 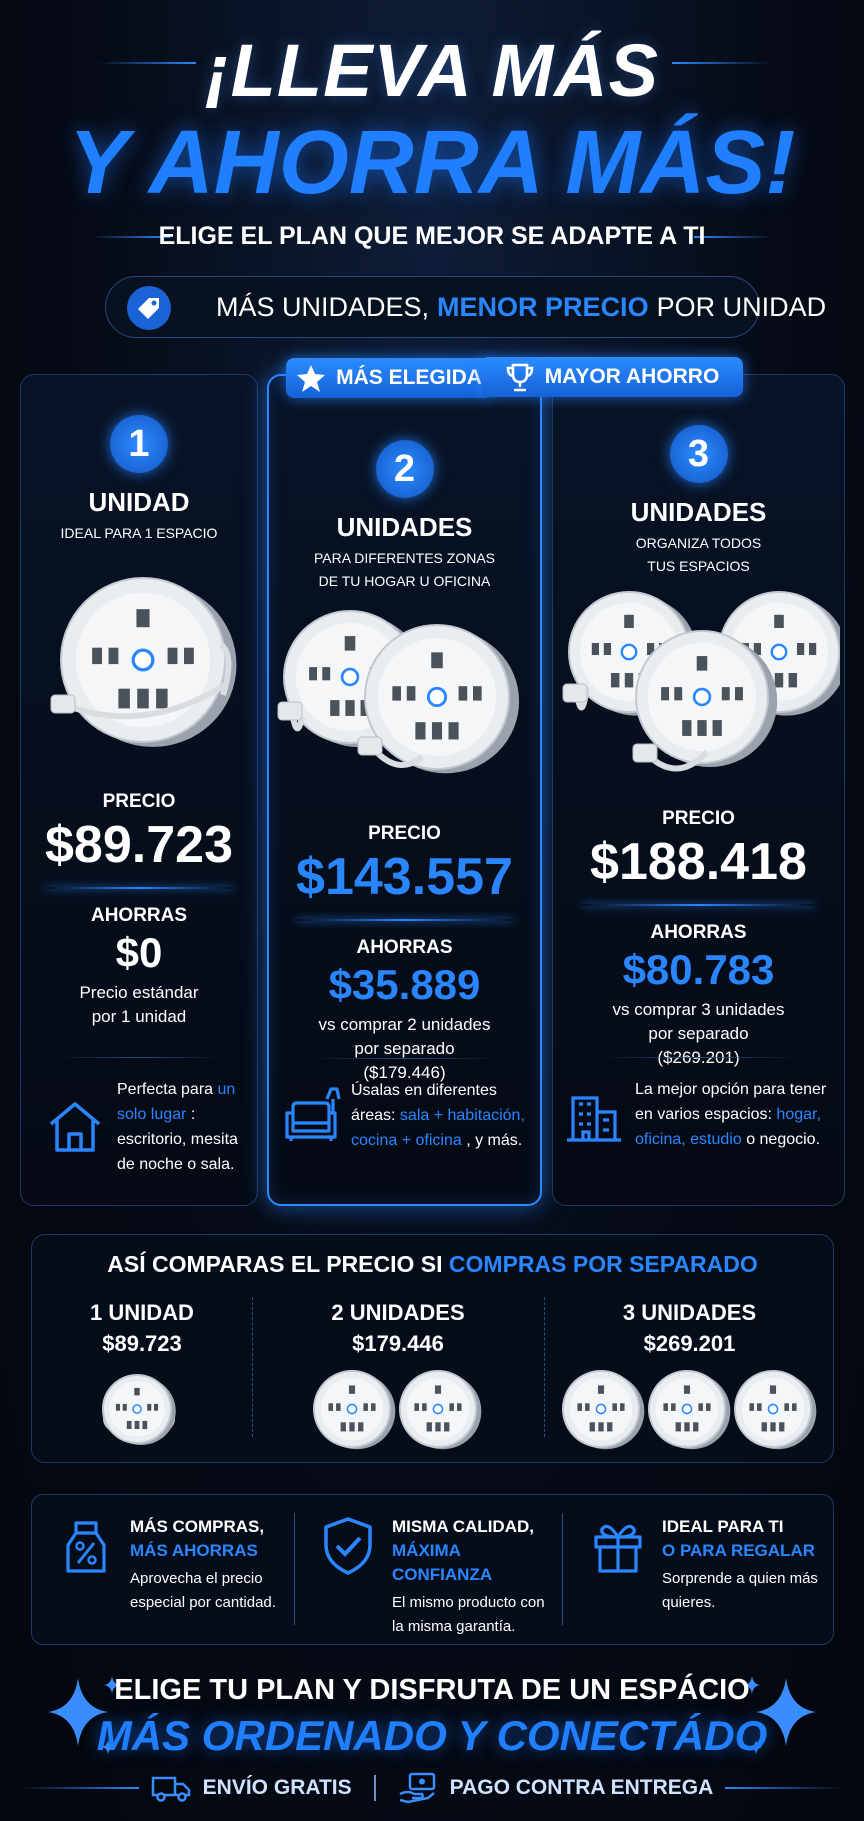 I want to click on comparison-item: 1 UNIDAD $89.723, so click(x=142, y=1379).